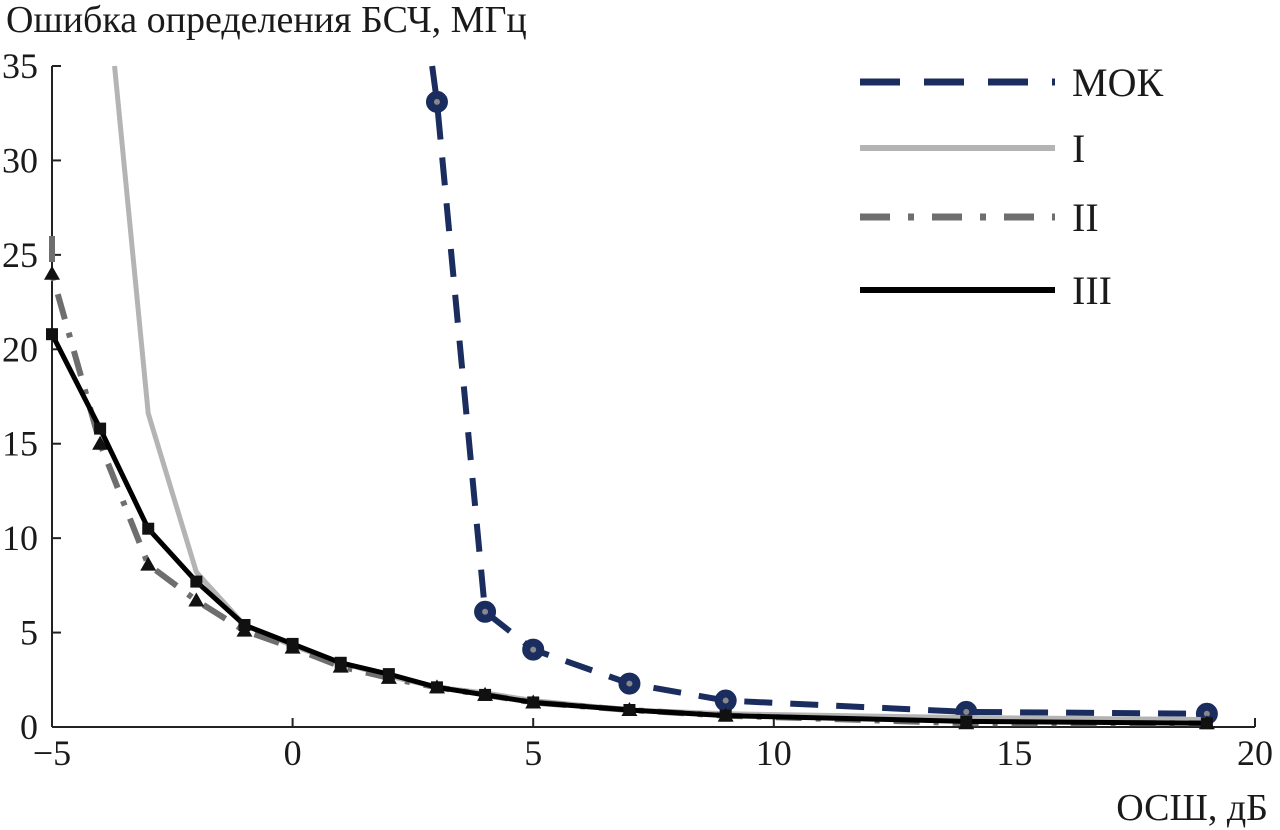  I want to click on x-tick-label: −5, so click(52, 753).